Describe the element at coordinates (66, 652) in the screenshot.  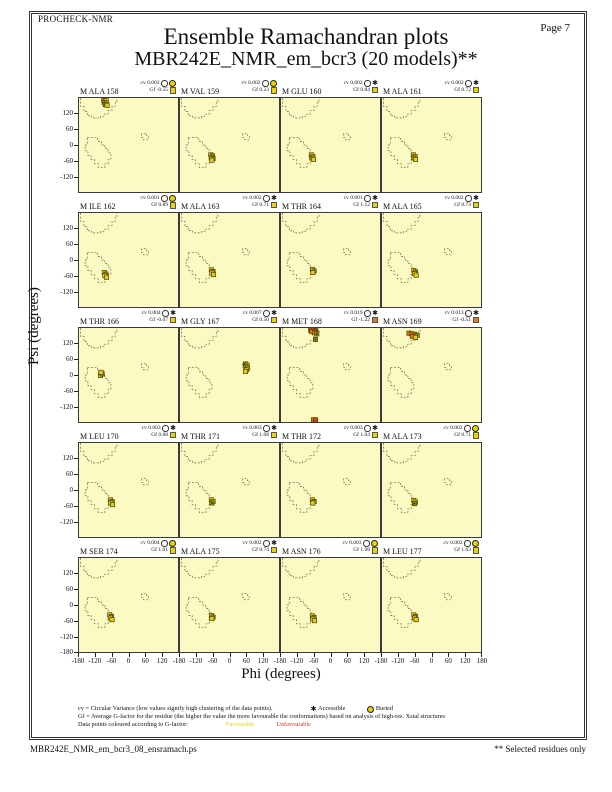
I see `y-tick-label: -180` at that location.